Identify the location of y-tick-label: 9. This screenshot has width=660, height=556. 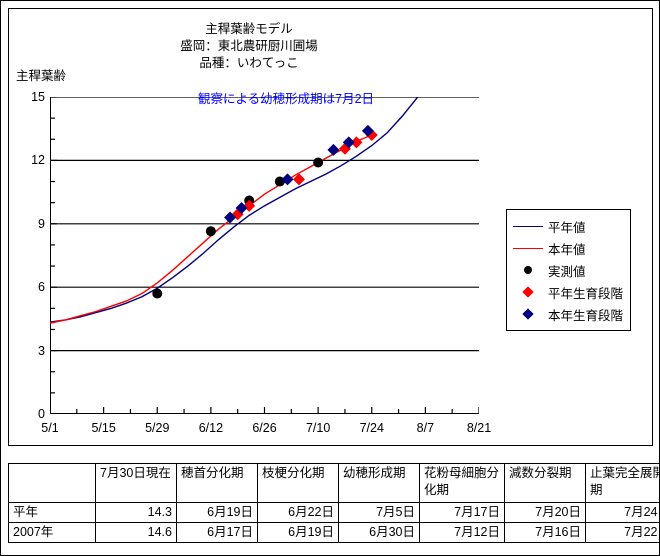
(41, 223).